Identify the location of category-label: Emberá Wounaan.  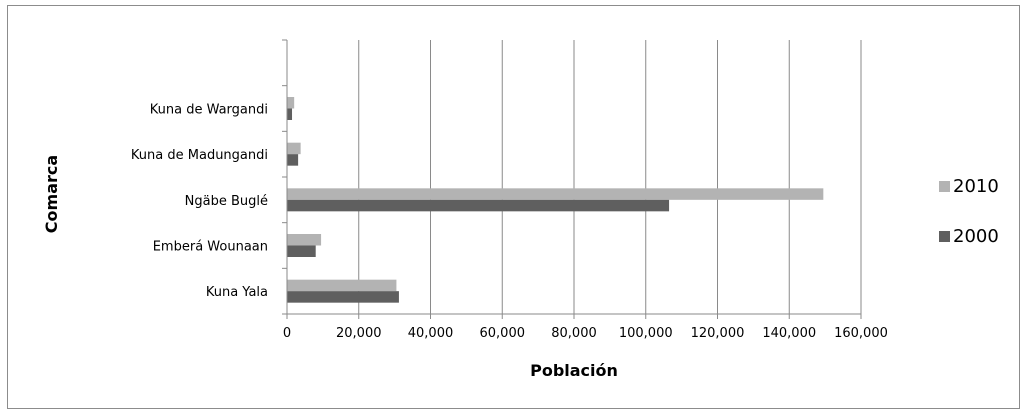
(210, 247).